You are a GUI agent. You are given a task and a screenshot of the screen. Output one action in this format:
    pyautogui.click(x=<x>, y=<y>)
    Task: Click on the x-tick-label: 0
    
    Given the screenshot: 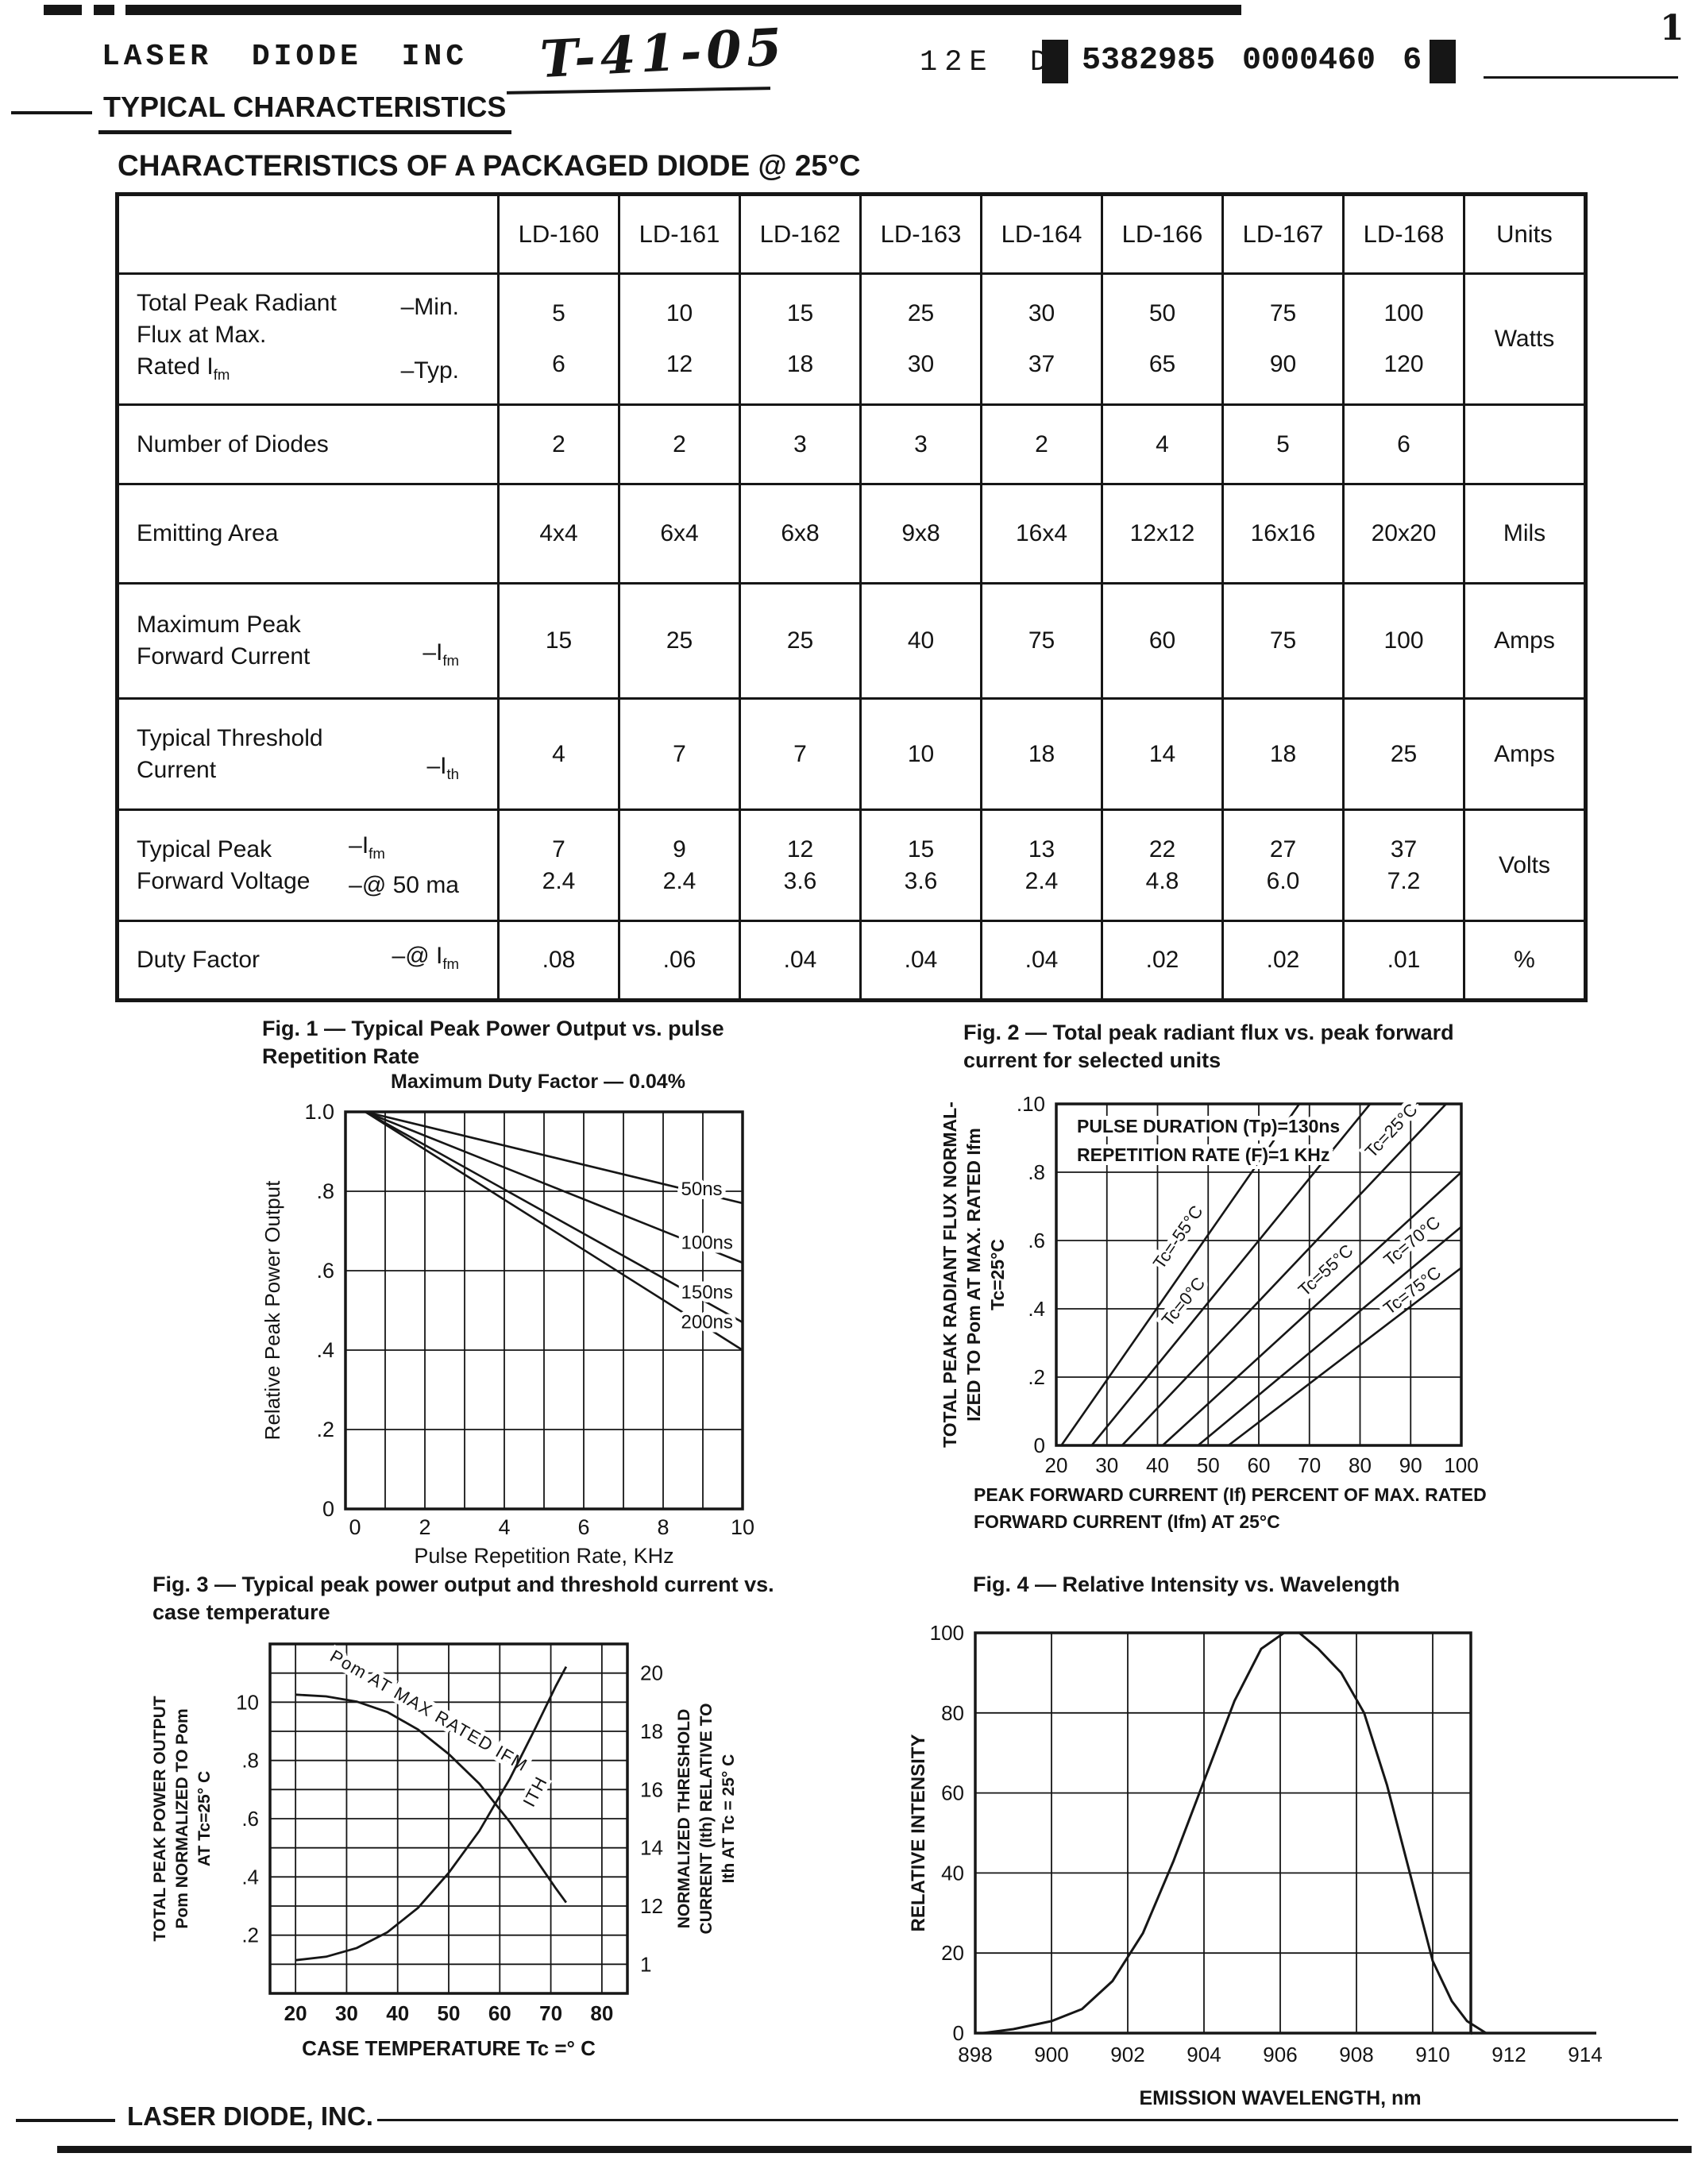 What is the action you would take?
    pyautogui.click(x=355, y=1527)
    